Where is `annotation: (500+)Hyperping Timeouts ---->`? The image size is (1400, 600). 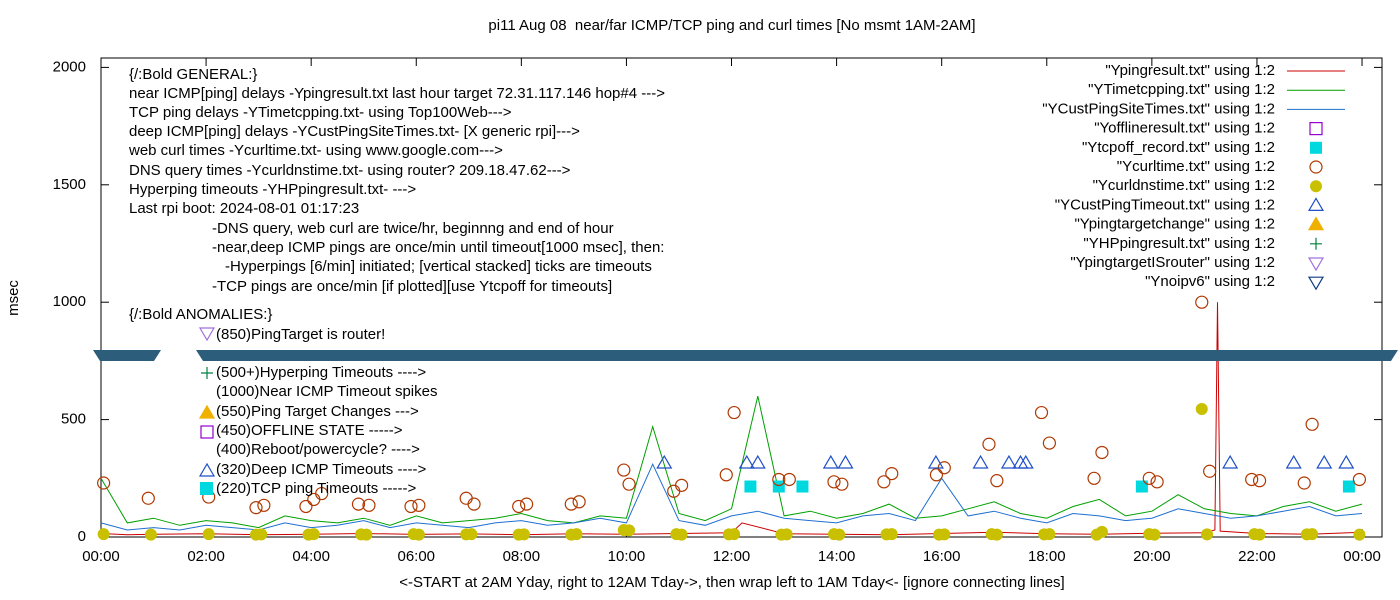
annotation: (500+)Hyperping Timeouts ----> is located at coordinates (321, 372).